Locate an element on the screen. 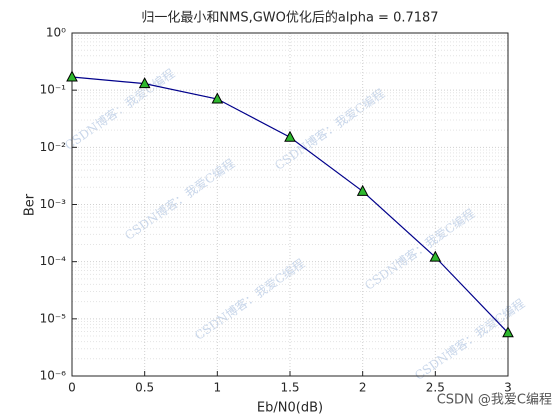  chart-title: 归一化最小和NMS,GWO优化后的alpha = 0.7187 is located at coordinates (289, 18).